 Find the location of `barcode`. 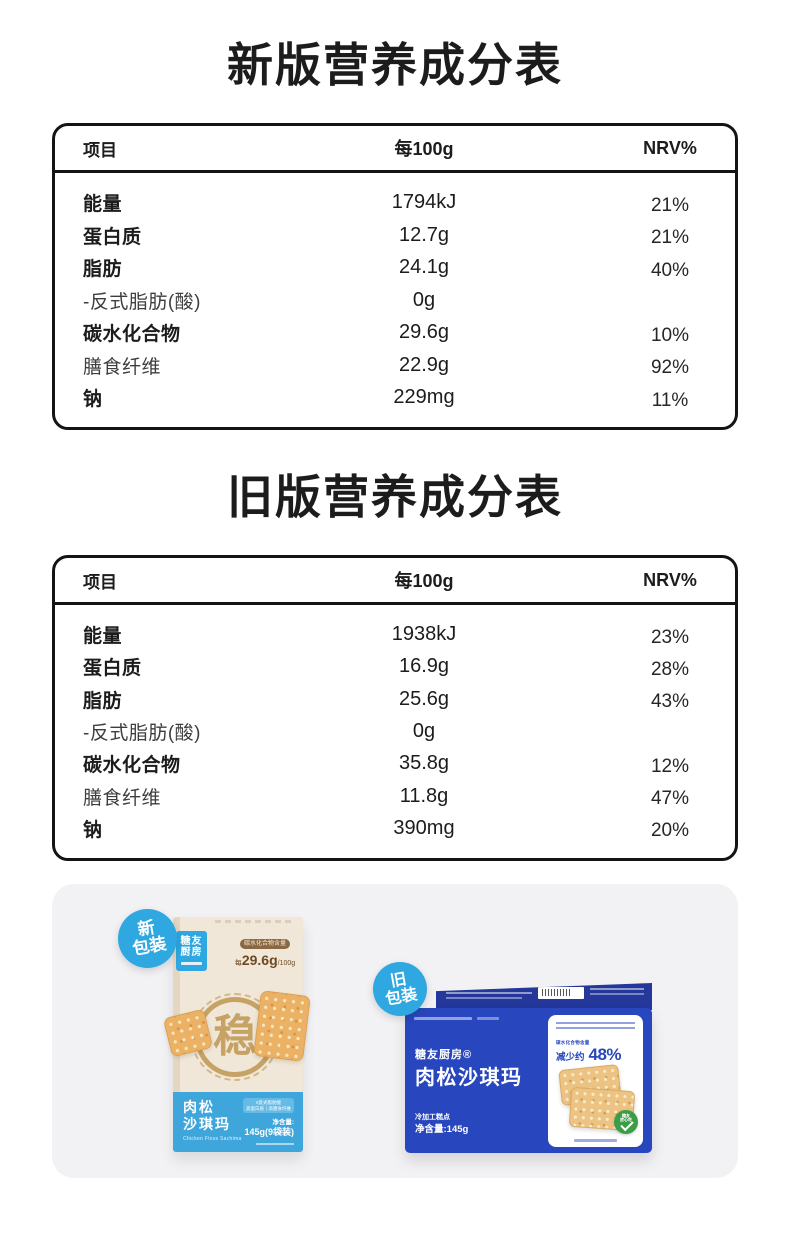

barcode is located at coordinates (561, 993).